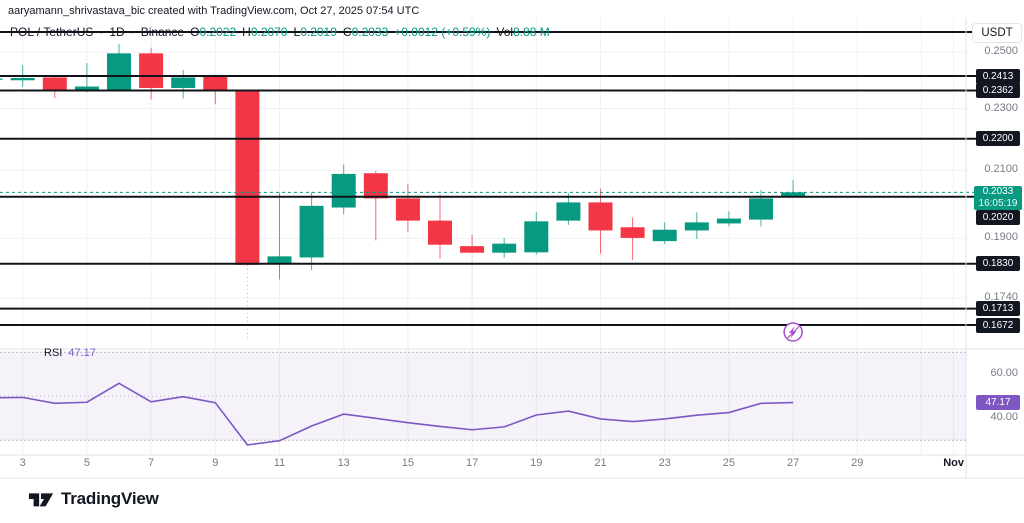 The height and width of the screenshot is (523, 1024). Describe the element at coordinates (365, 32) in the screenshot. I see `ohlc-close: C0.2033` at that location.